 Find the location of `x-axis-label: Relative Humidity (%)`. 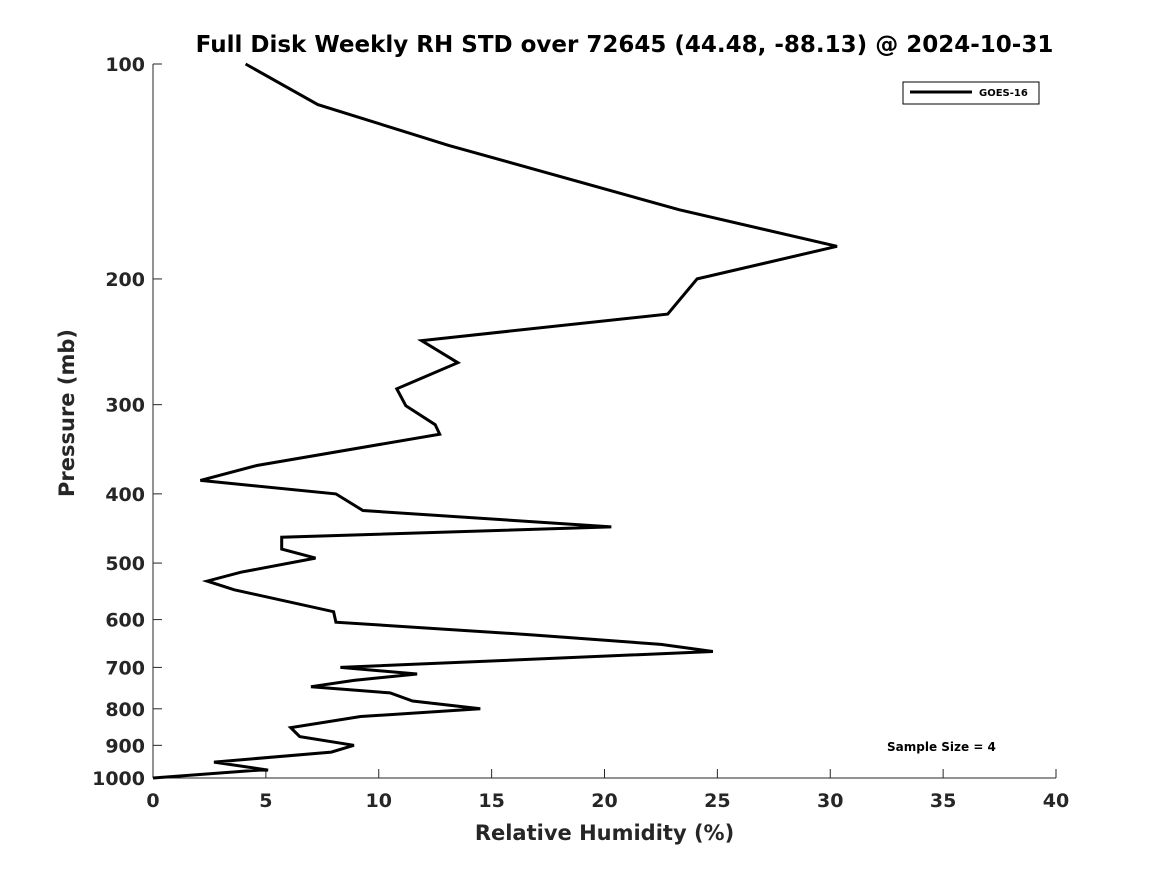

x-axis-label: Relative Humidity (%) is located at coordinates (604, 833).